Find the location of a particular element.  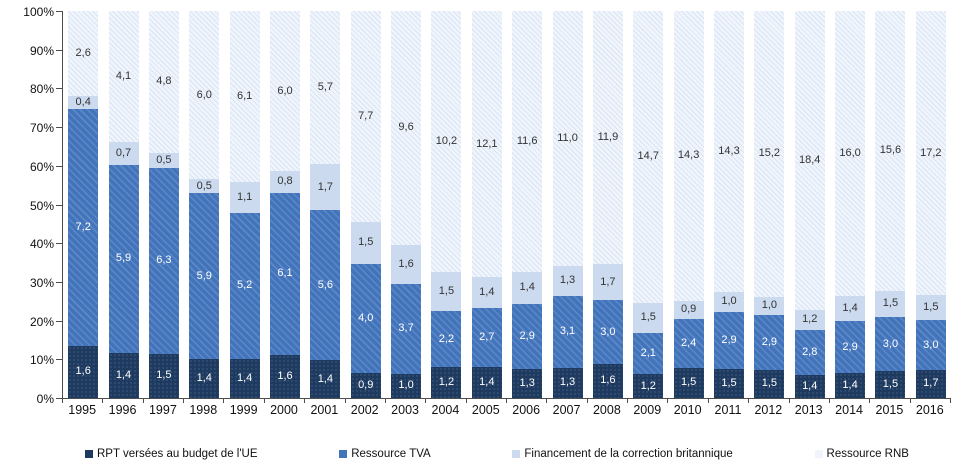

legend-item-2: Ressource TVA is located at coordinates (385, 454).